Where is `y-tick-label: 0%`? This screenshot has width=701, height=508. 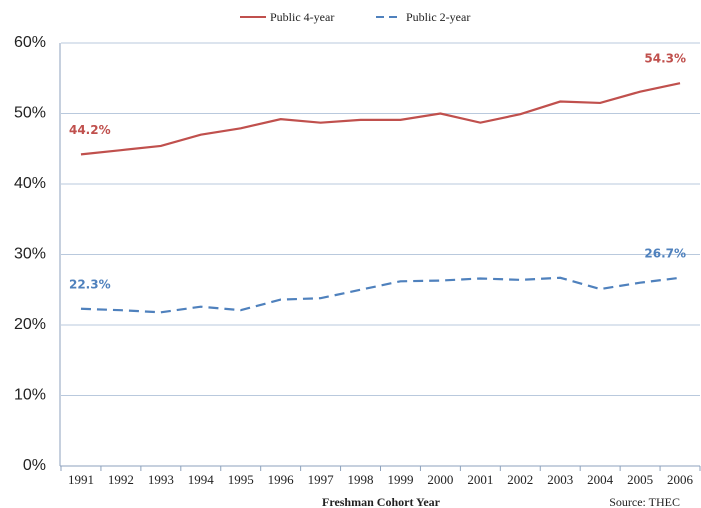
y-tick-label: 0% is located at coordinates (34, 465).